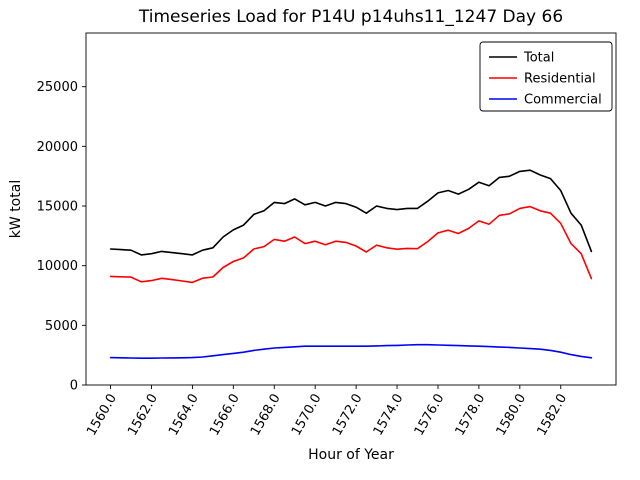 This screenshot has height=480, width=640. What do you see at coordinates (57, 207) in the screenshot?
I see `y-tick-label: 15000` at bounding box center [57, 207].